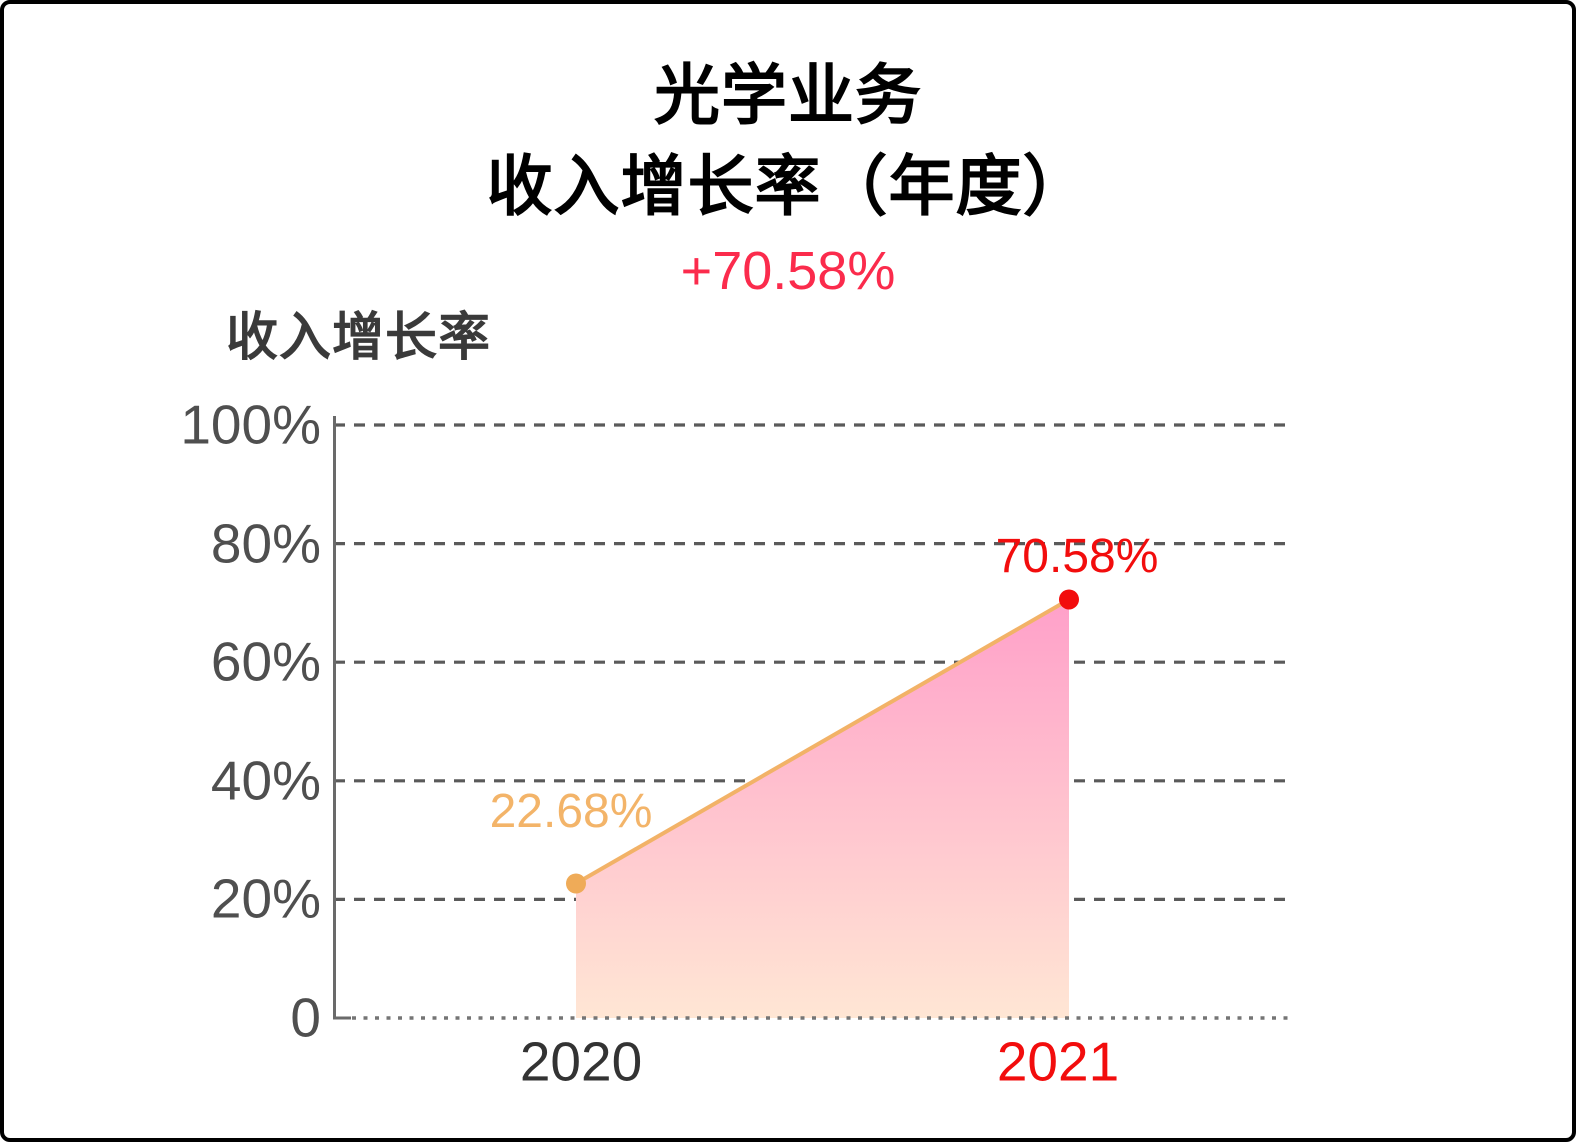 This screenshot has width=1576, height=1142. What do you see at coordinates (788, 186) in the screenshot?
I see `chart-title-line2: 收入增长率（年度）` at bounding box center [788, 186].